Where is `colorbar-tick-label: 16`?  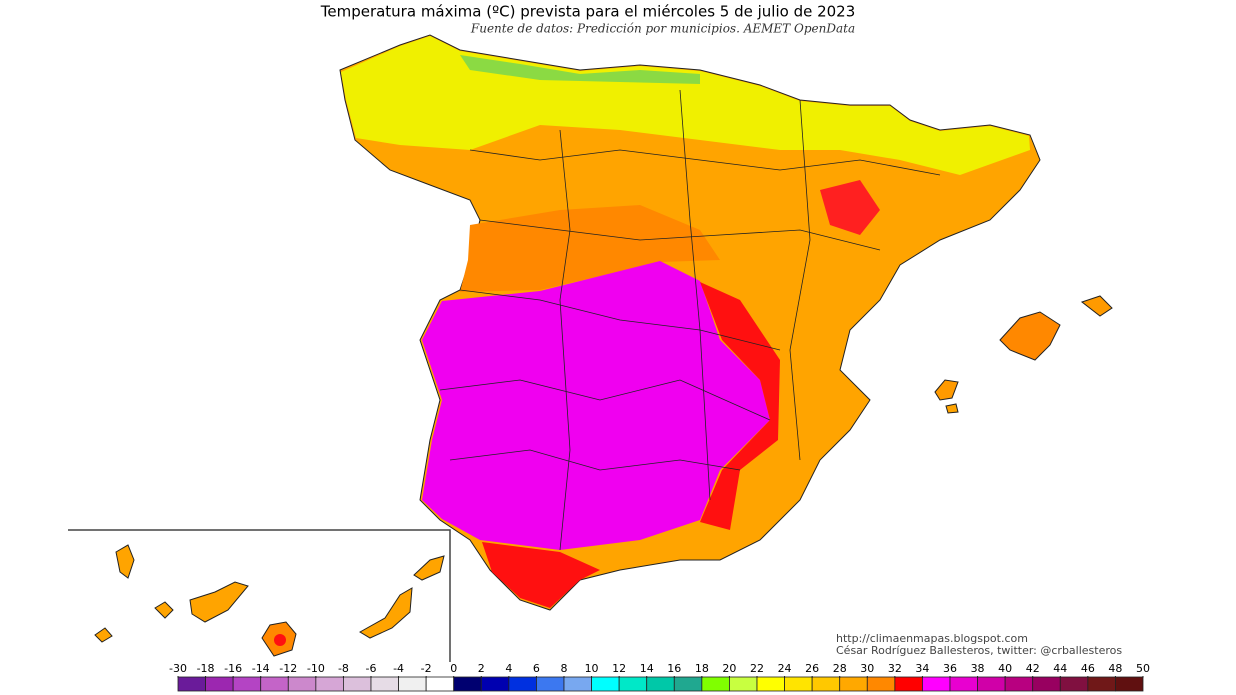
colorbar-tick-label: 16 is located at coordinates (674, 668).